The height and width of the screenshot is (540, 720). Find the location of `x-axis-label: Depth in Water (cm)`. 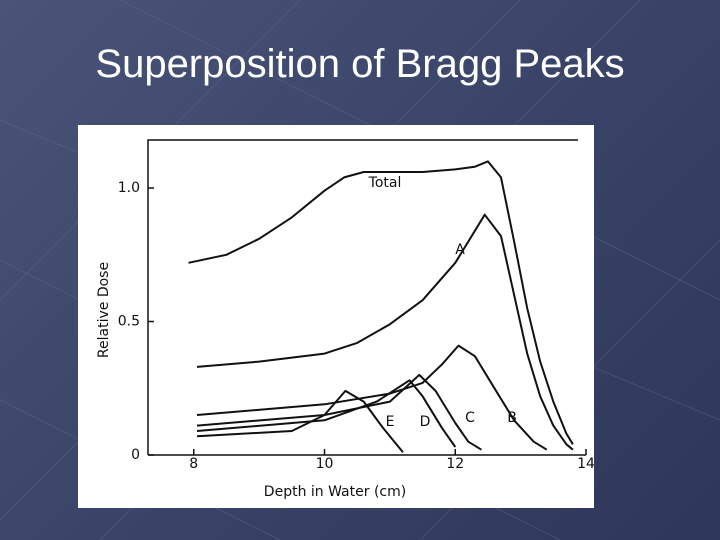

x-axis-label: Depth in Water (cm) is located at coordinates (335, 492).